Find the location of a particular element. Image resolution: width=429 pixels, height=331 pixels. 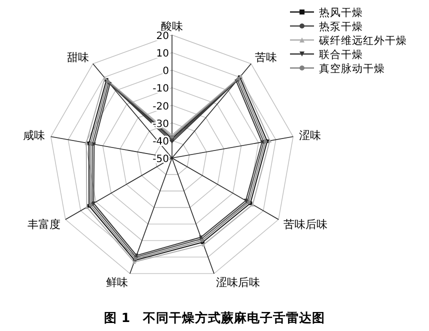

spoke-label: 甜味 is located at coordinates (78, 57).